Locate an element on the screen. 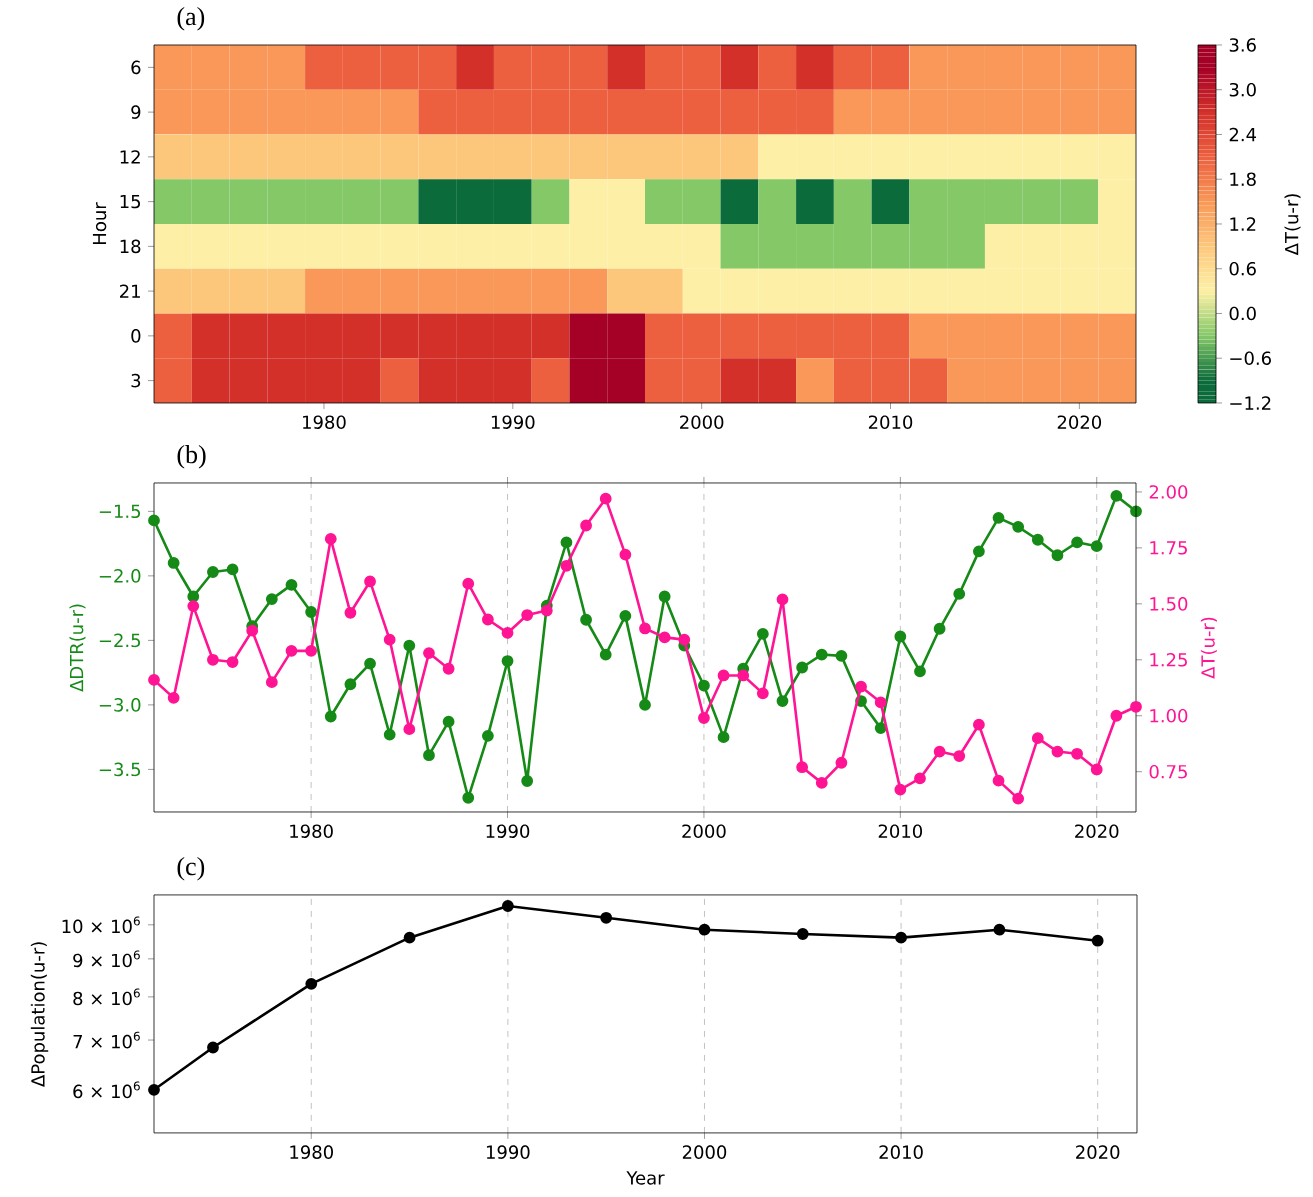  color-bar-title: ΔT(u-r) is located at coordinates (1292, 225).